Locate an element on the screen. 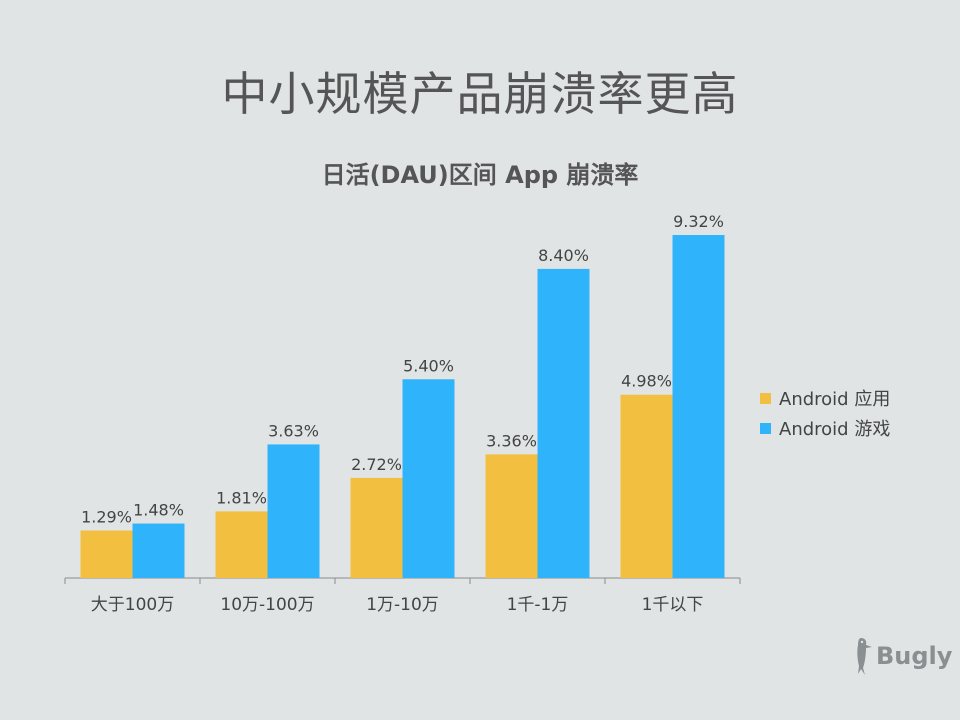 This screenshot has height=720, width=960. legend-item-android-game: Android 游戏 is located at coordinates (825, 428).